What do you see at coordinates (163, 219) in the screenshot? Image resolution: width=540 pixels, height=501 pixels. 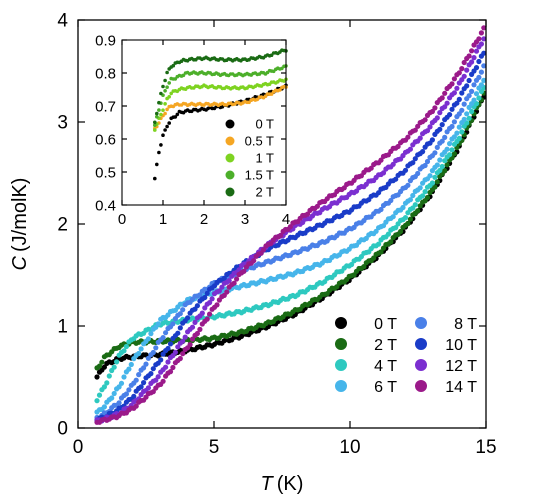 I see `x-tick-label: 1` at bounding box center [163, 219].